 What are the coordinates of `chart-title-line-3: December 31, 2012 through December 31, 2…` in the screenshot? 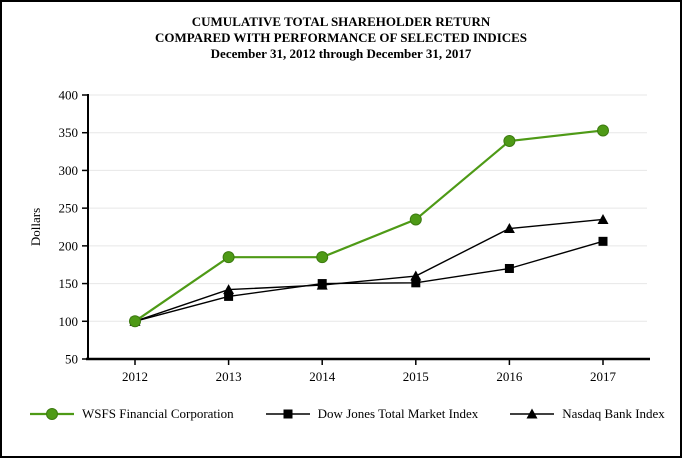 It's located at (341, 53).